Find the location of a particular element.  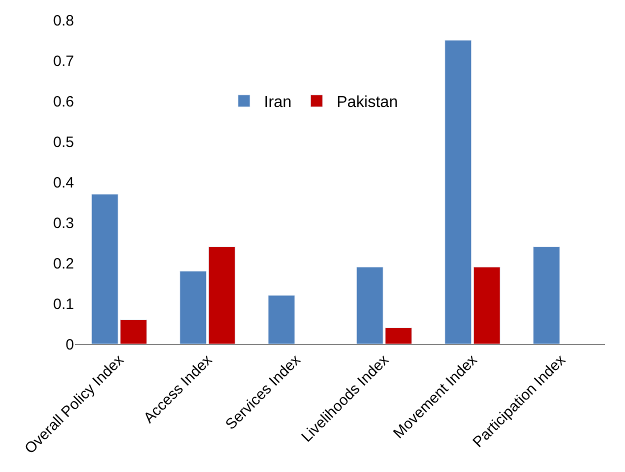

y-tick-label: 0.8 is located at coordinates (63, 21).